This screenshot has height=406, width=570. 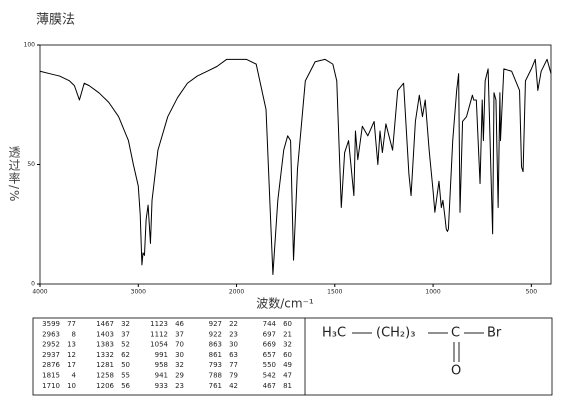 I want to click on peak-transmittance: 10, so click(x=71, y=386).